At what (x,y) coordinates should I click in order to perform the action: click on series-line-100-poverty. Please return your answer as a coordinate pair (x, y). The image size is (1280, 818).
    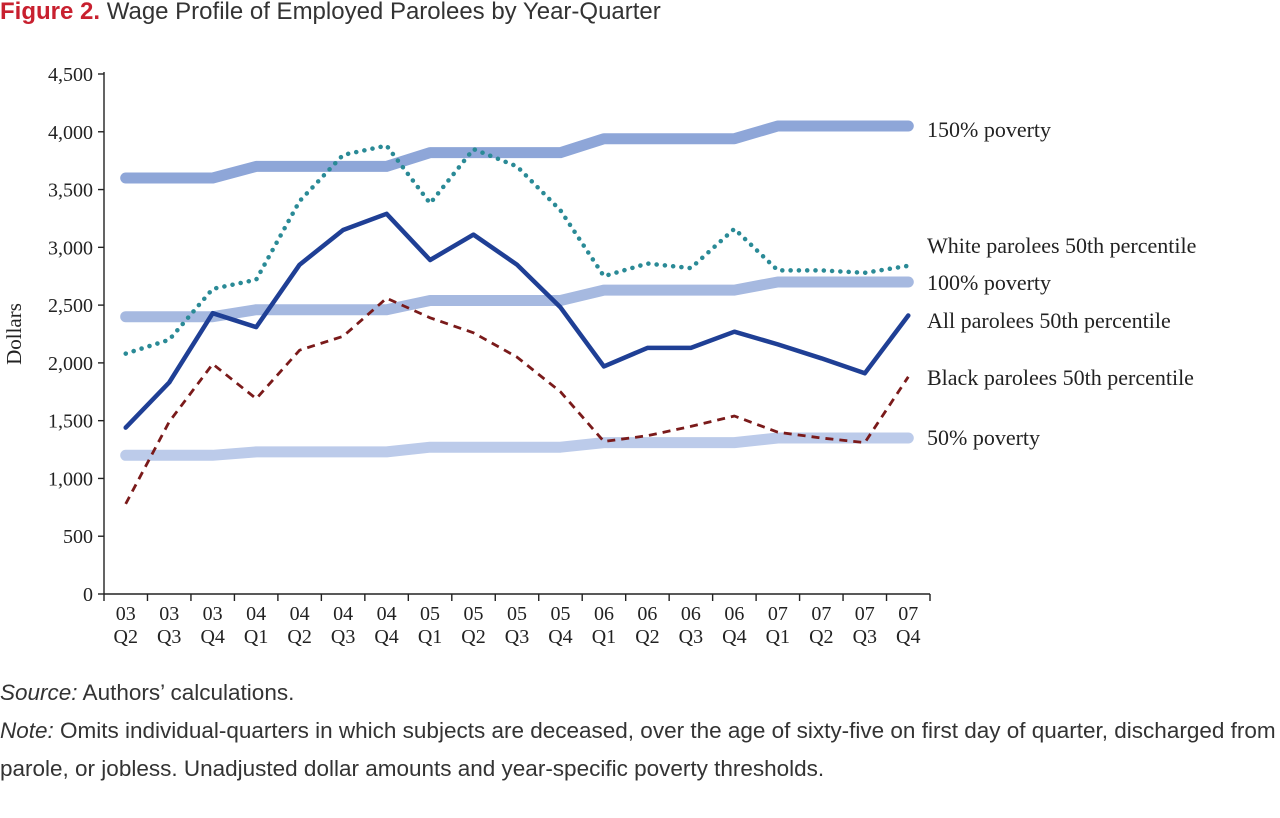
    Looking at the image, I should click on (517, 299).